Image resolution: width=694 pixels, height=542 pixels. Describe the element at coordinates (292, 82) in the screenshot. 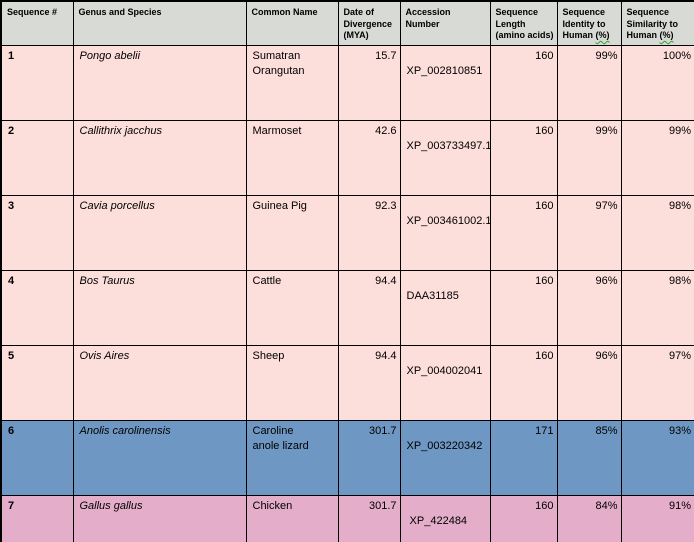

I see `common-name-cell: Sumatran Orangutan` at that location.